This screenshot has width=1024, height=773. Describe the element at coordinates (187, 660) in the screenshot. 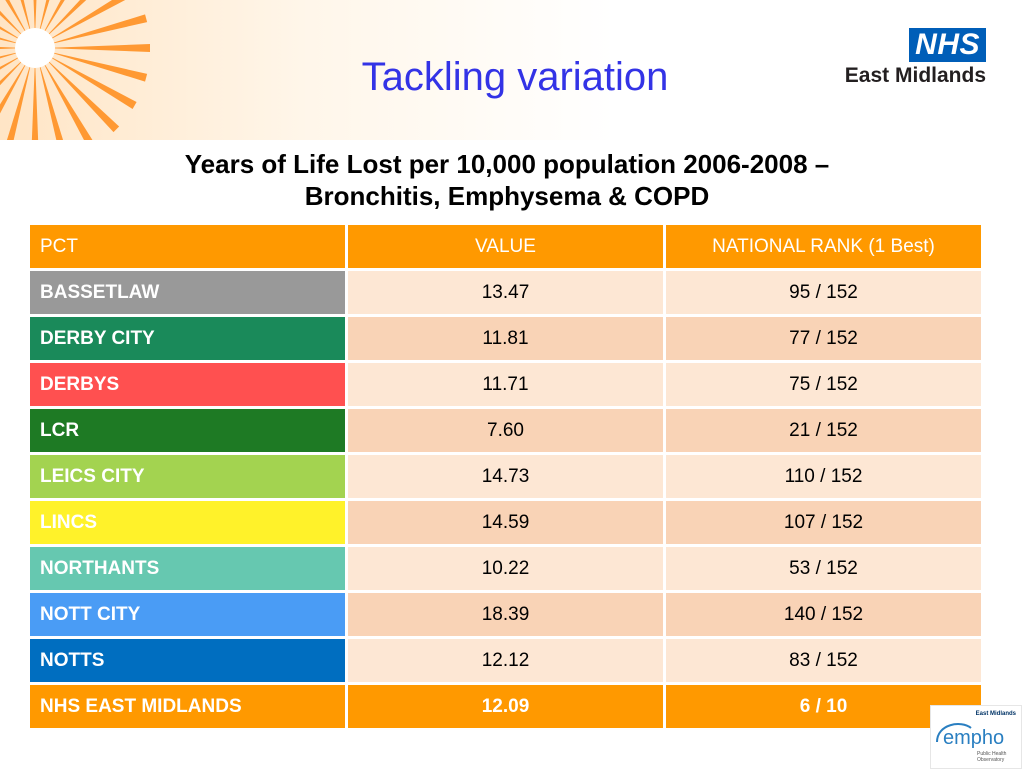

I see `pct-cell: NOTTS` at that location.